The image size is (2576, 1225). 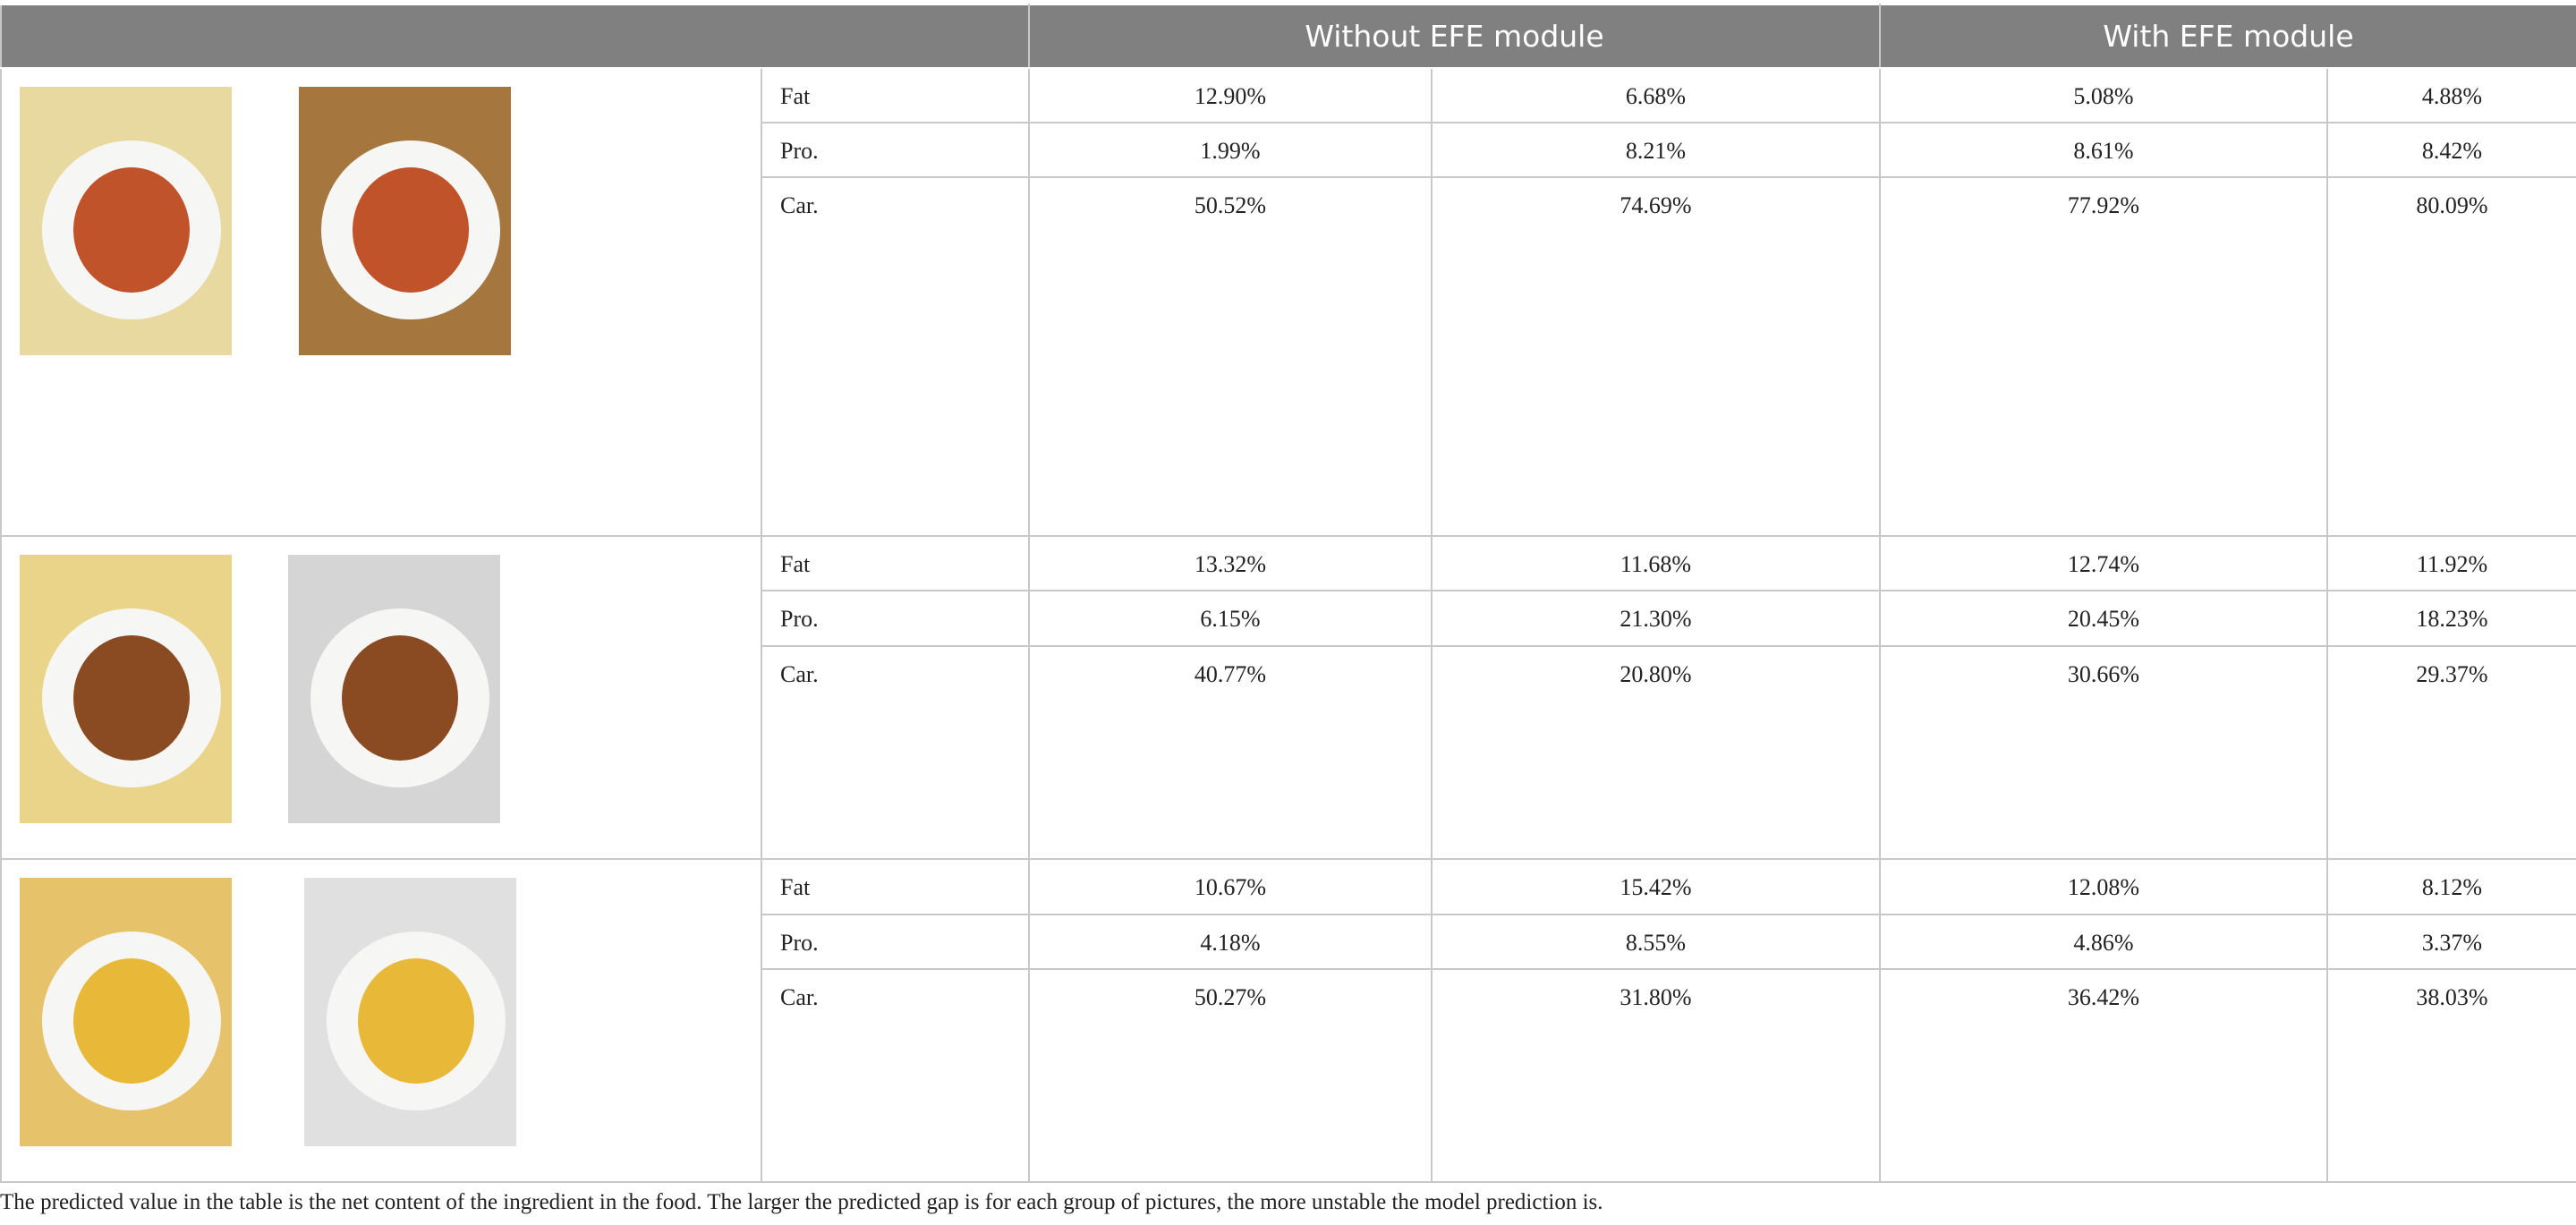 What do you see at coordinates (2450, 150) in the screenshot?
I see `value-cell: 8.42%` at bounding box center [2450, 150].